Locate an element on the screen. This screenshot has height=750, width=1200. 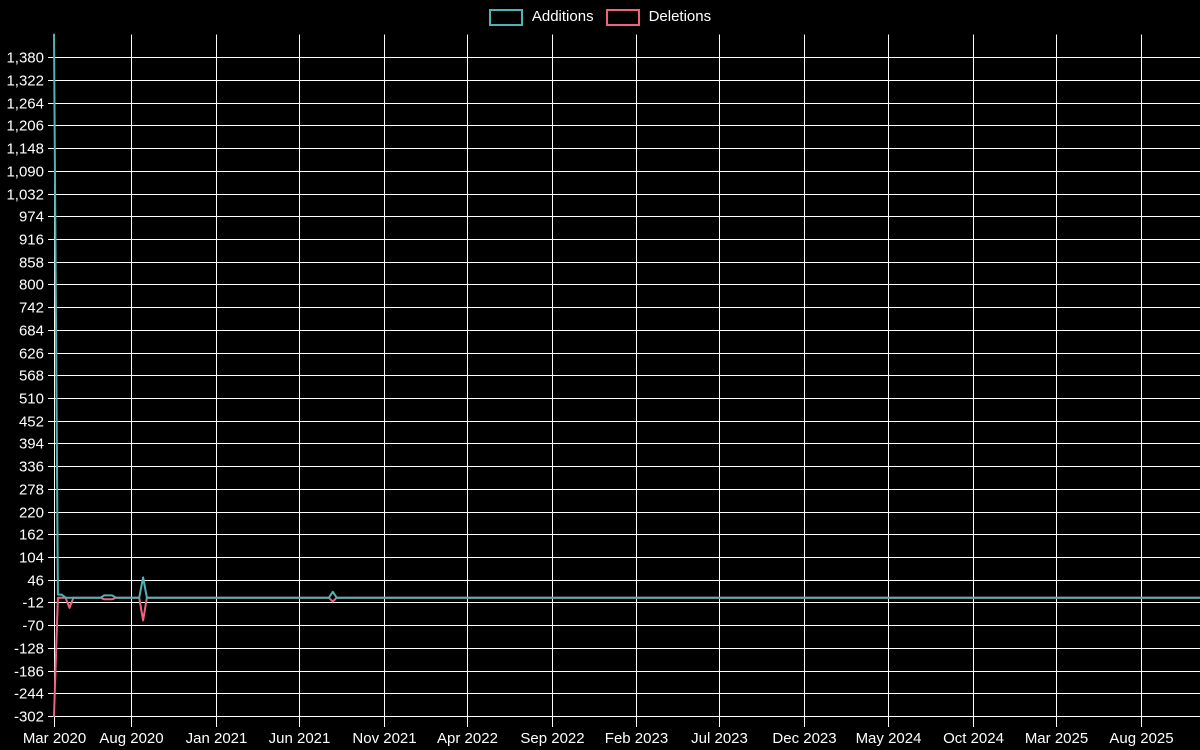
y-tick-label: -302 is located at coordinates (29, 717).